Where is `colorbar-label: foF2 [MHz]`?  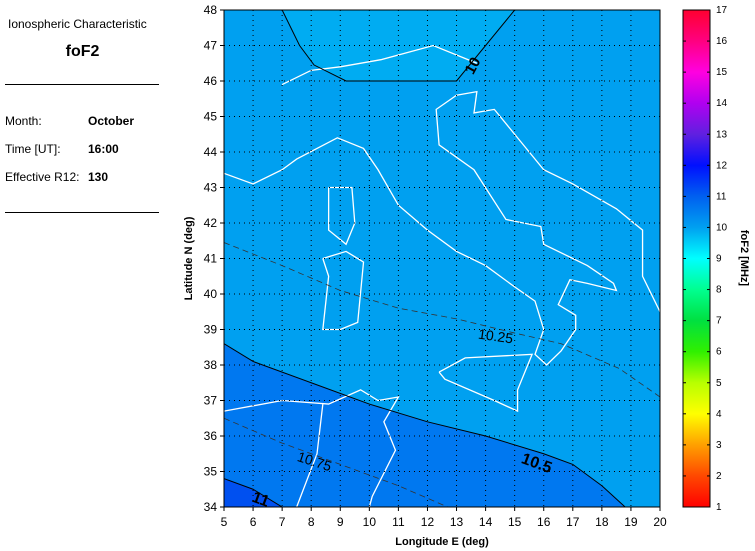 colorbar-label: foF2 [MHz] is located at coordinates (744, 258).